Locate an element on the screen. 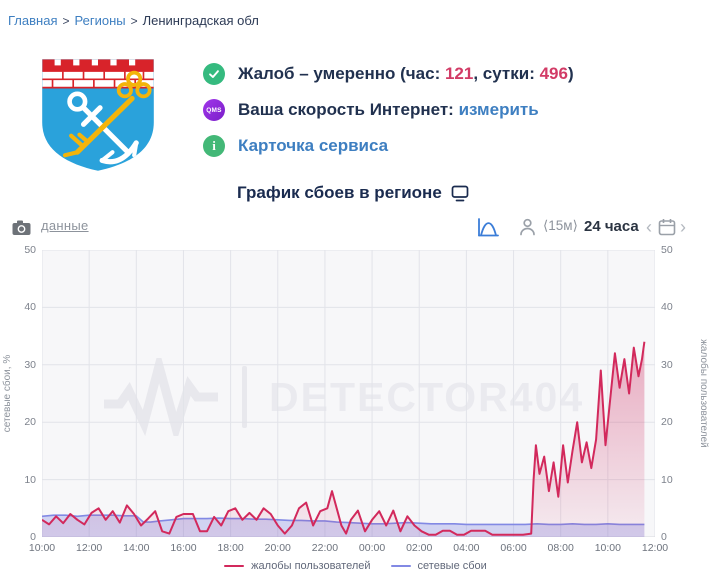  breadcrumb: Главная > Регионы > Ленинградская обл is located at coordinates (133, 20).